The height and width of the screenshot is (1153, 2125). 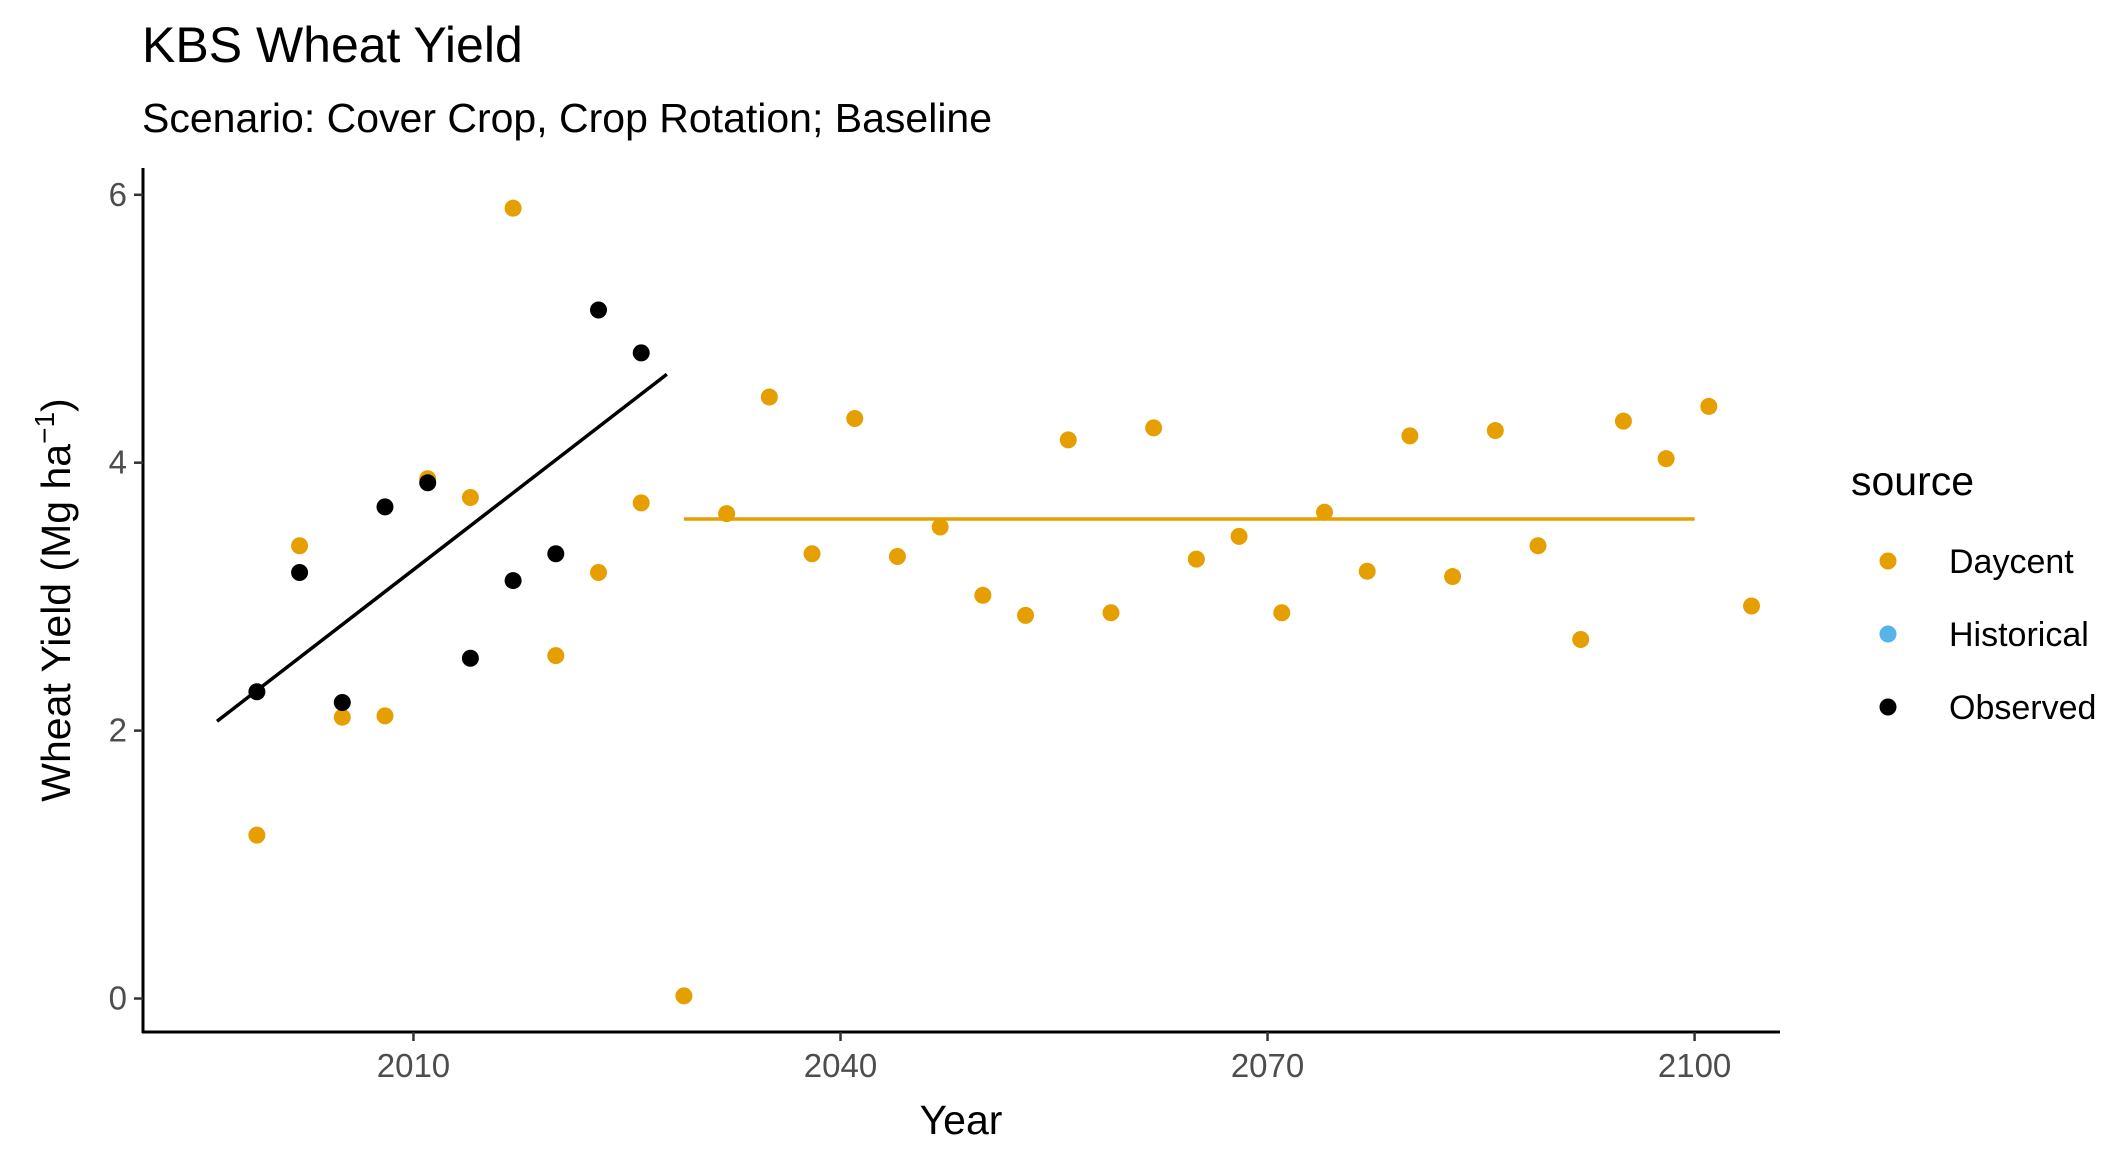 I want to click on y-axis-title-superscript: −1, so click(x=44, y=428).